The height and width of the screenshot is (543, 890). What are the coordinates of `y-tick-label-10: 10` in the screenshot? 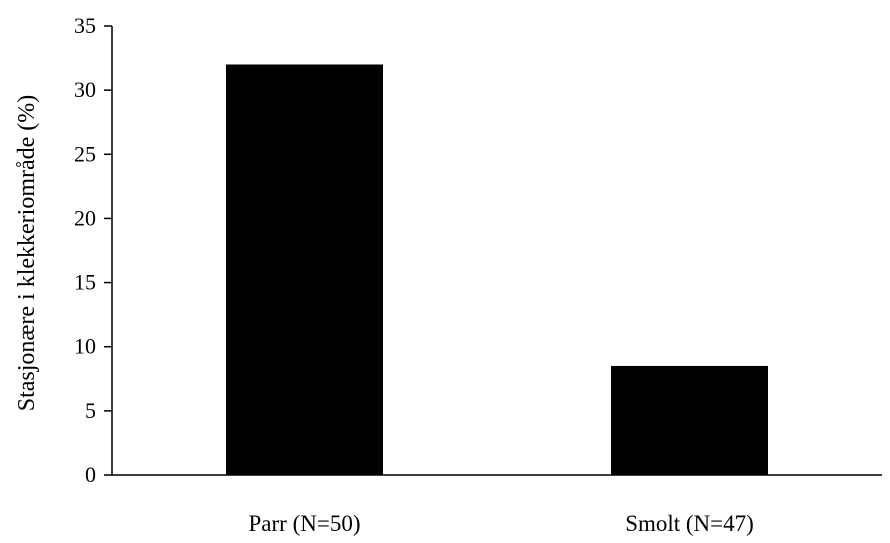 It's located at (85, 346).